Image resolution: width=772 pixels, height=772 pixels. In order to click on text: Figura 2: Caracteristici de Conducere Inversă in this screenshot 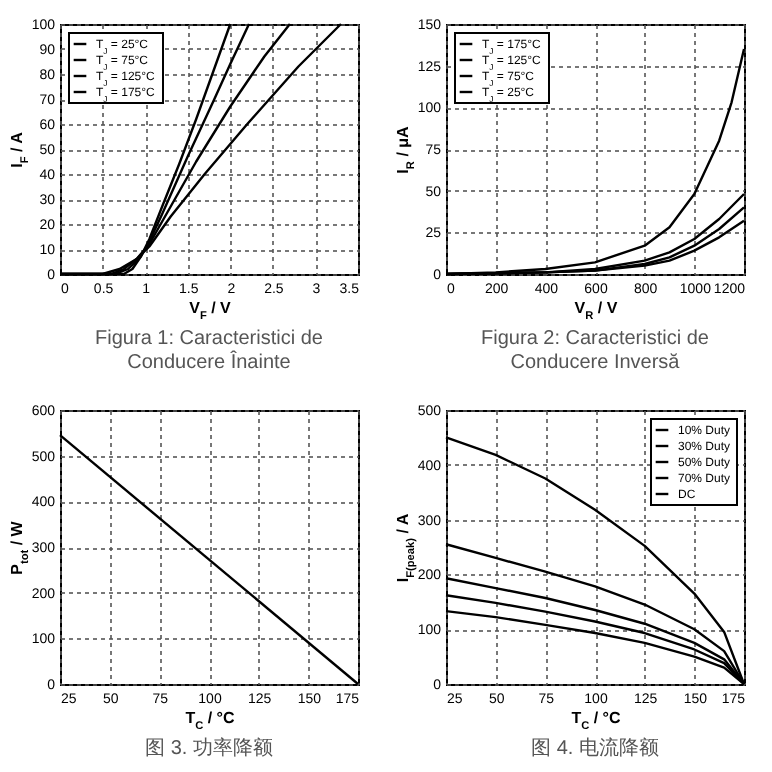, I will do `click(595, 351)`.